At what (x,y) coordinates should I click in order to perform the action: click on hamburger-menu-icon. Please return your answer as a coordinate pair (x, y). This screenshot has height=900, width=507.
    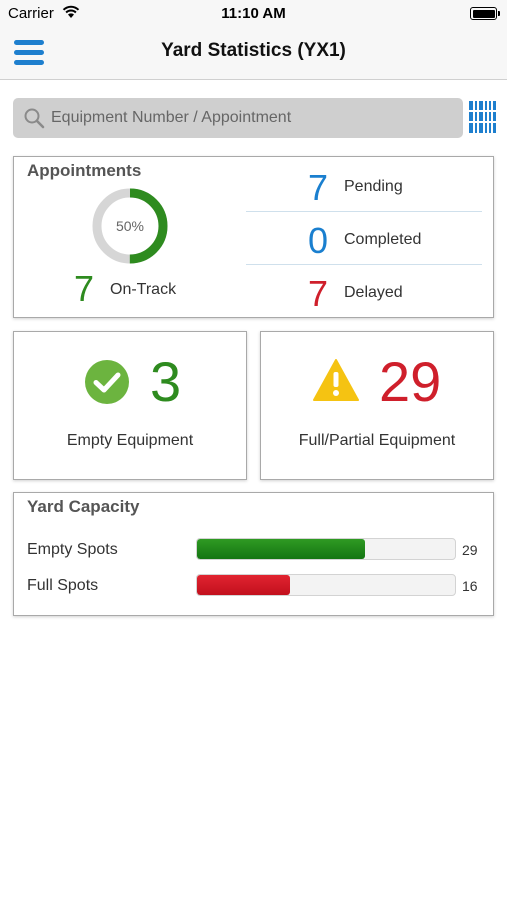
    Looking at the image, I should click on (29, 53).